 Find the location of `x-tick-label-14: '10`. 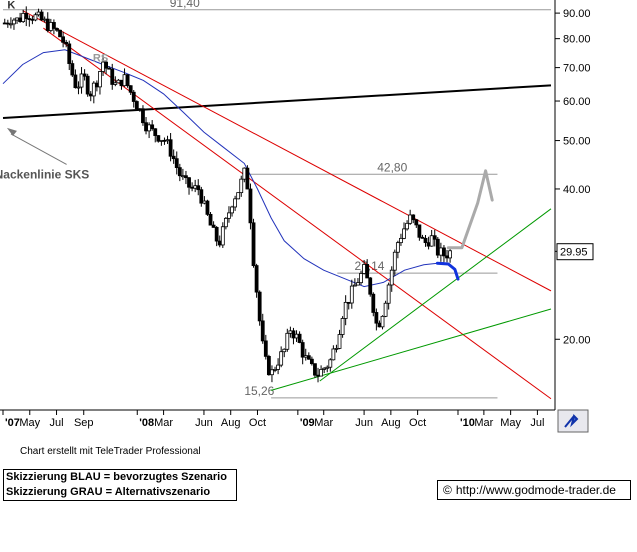

x-tick-label-14: '10 is located at coordinates (467, 423).